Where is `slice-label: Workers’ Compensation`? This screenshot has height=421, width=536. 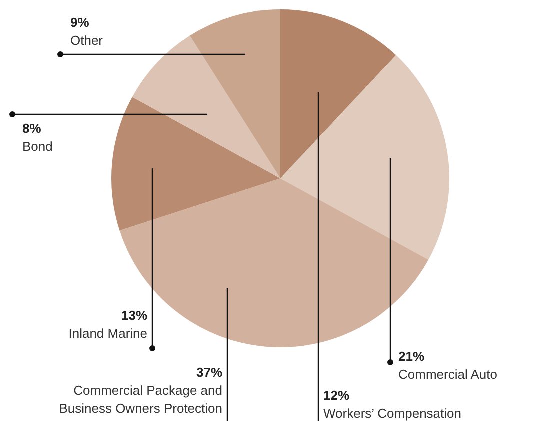
slice-label: Workers’ Compensation is located at coordinates (393, 413).